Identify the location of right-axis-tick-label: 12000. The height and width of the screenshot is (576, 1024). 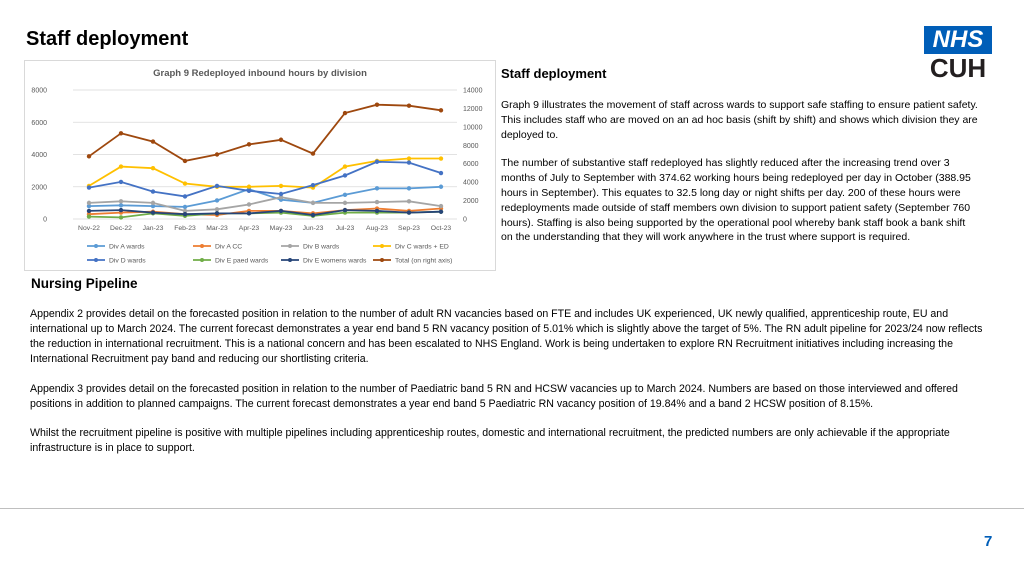
(473, 109).